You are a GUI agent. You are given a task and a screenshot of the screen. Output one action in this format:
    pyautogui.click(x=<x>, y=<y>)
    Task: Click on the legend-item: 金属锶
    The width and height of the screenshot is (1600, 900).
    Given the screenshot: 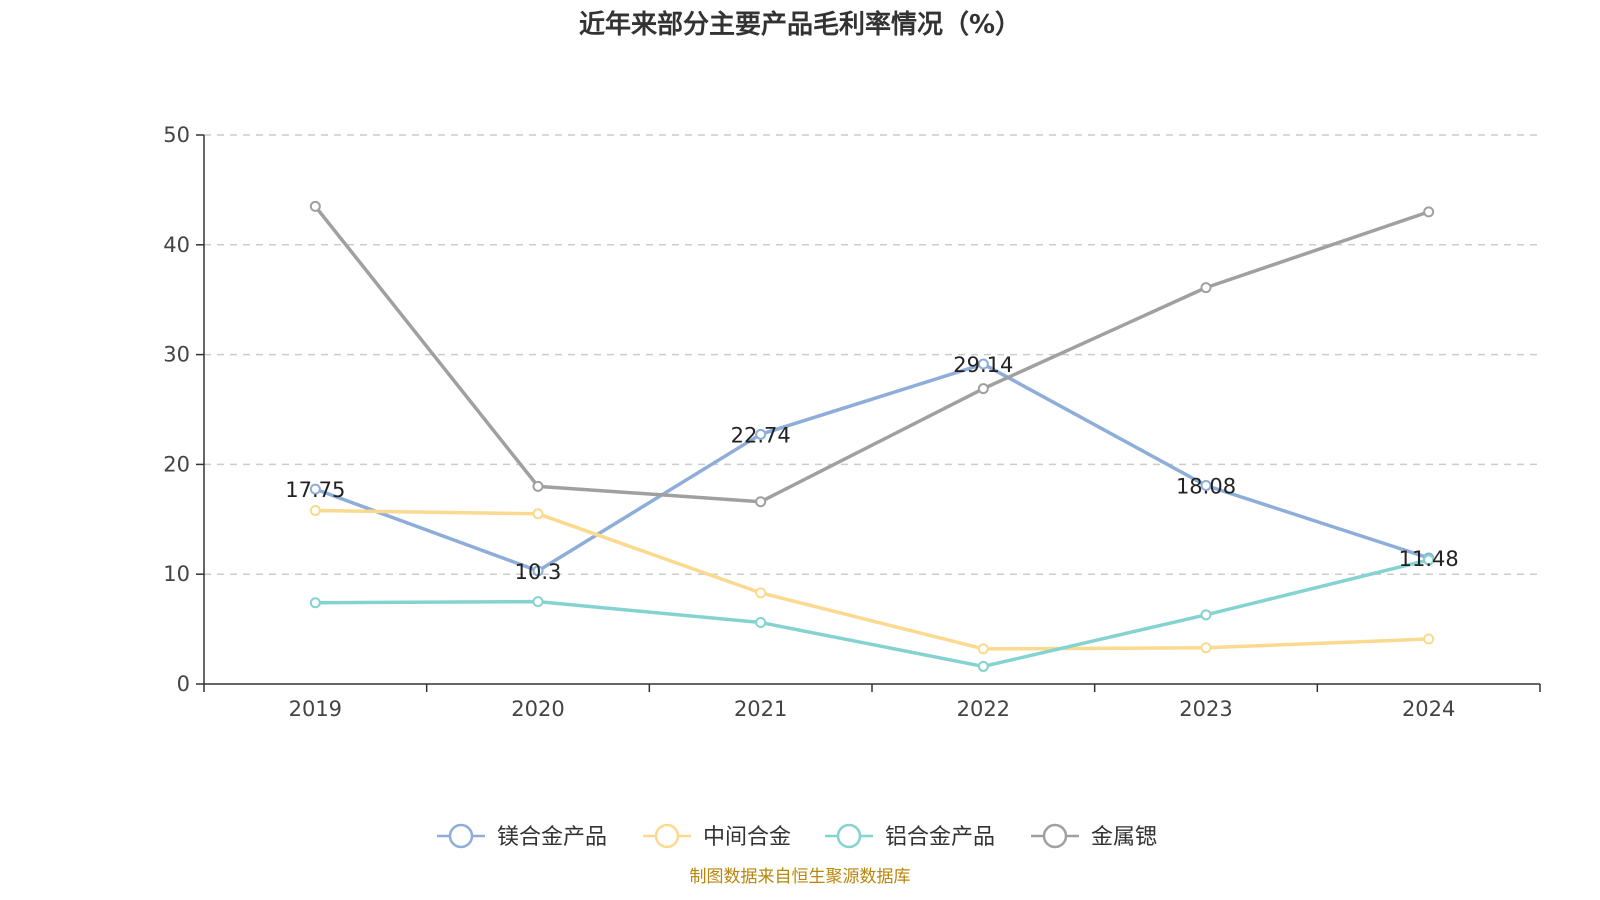 What is the action you would take?
    pyautogui.click(x=1094, y=836)
    